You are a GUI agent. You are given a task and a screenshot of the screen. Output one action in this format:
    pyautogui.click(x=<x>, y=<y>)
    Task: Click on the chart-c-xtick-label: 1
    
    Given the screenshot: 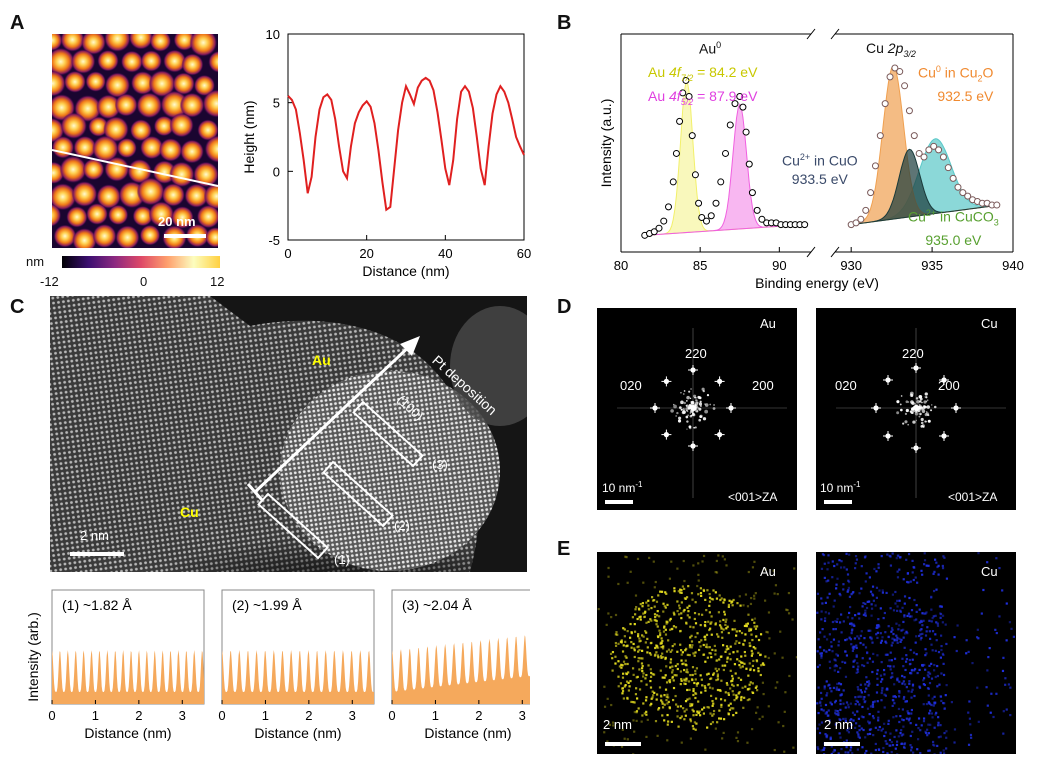 What is the action you would take?
    pyautogui.click(x=95, y=715)
    